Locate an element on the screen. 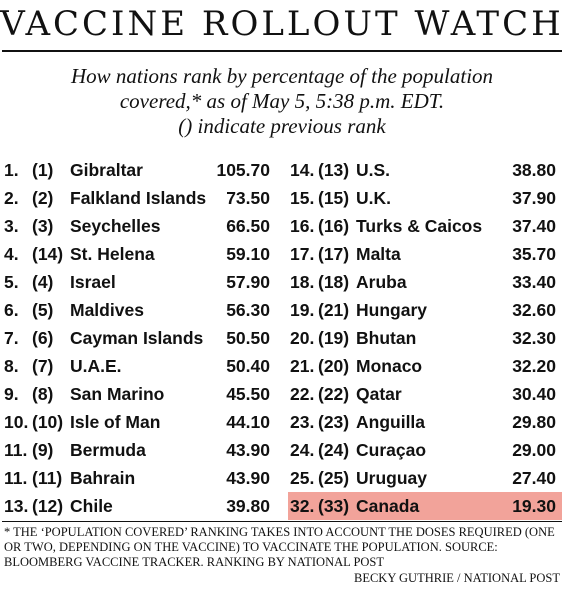 This screenshot has width=564, height=595. percent-cell: 37.90 is located at coordinates (534, 198).